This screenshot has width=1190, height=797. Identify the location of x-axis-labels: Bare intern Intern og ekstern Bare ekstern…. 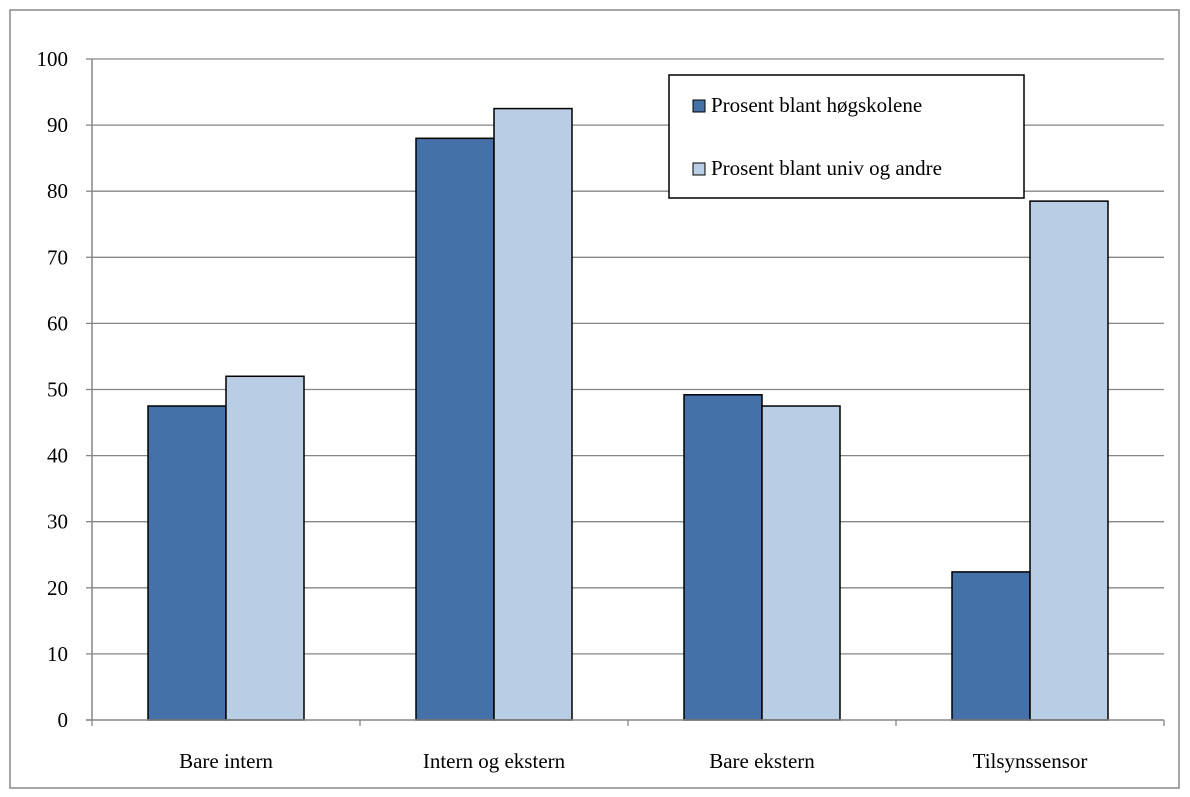
(633, 761).